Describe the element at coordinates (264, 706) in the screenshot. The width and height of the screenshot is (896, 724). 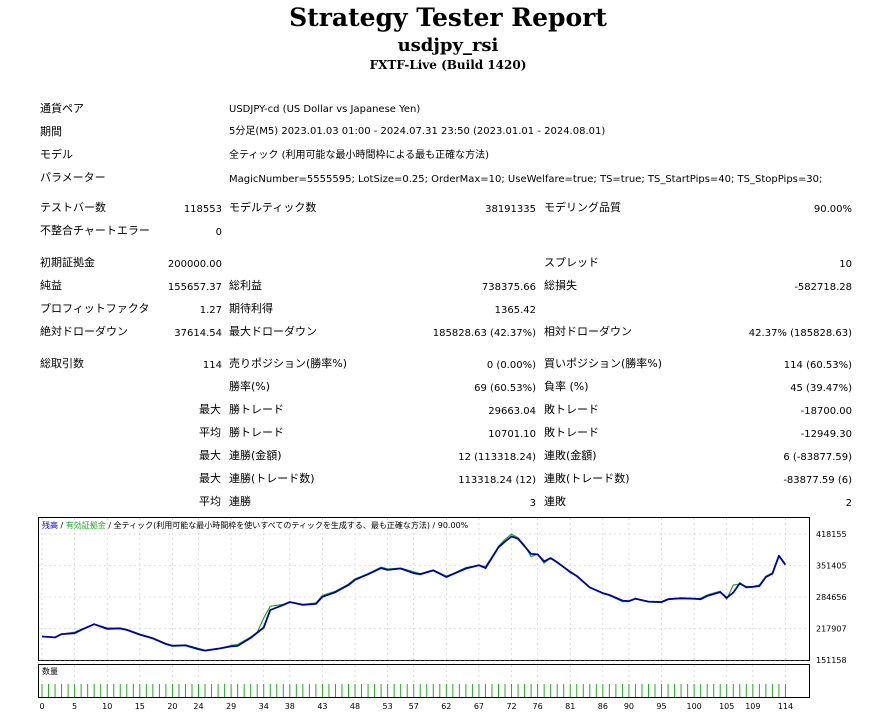
I see `x-tick-label: 34` at that location.